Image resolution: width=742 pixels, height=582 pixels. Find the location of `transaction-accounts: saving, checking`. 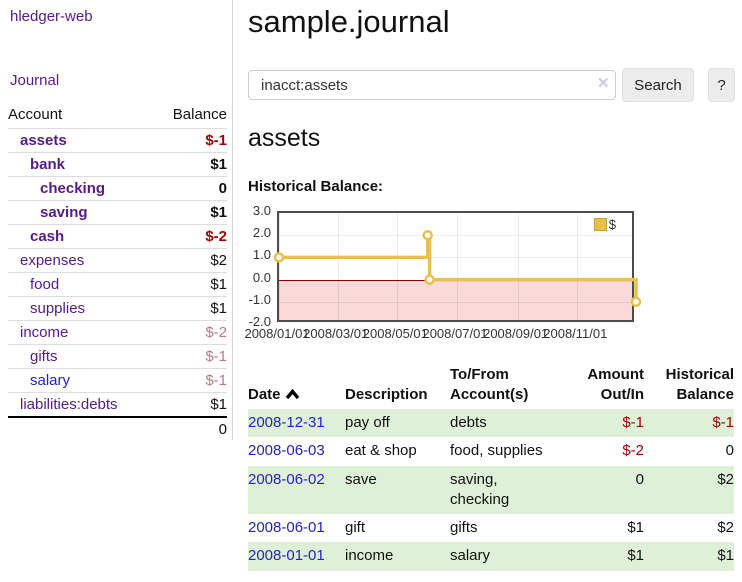

transaction-accounts: saving, checking is located at coordinates (509, 489).